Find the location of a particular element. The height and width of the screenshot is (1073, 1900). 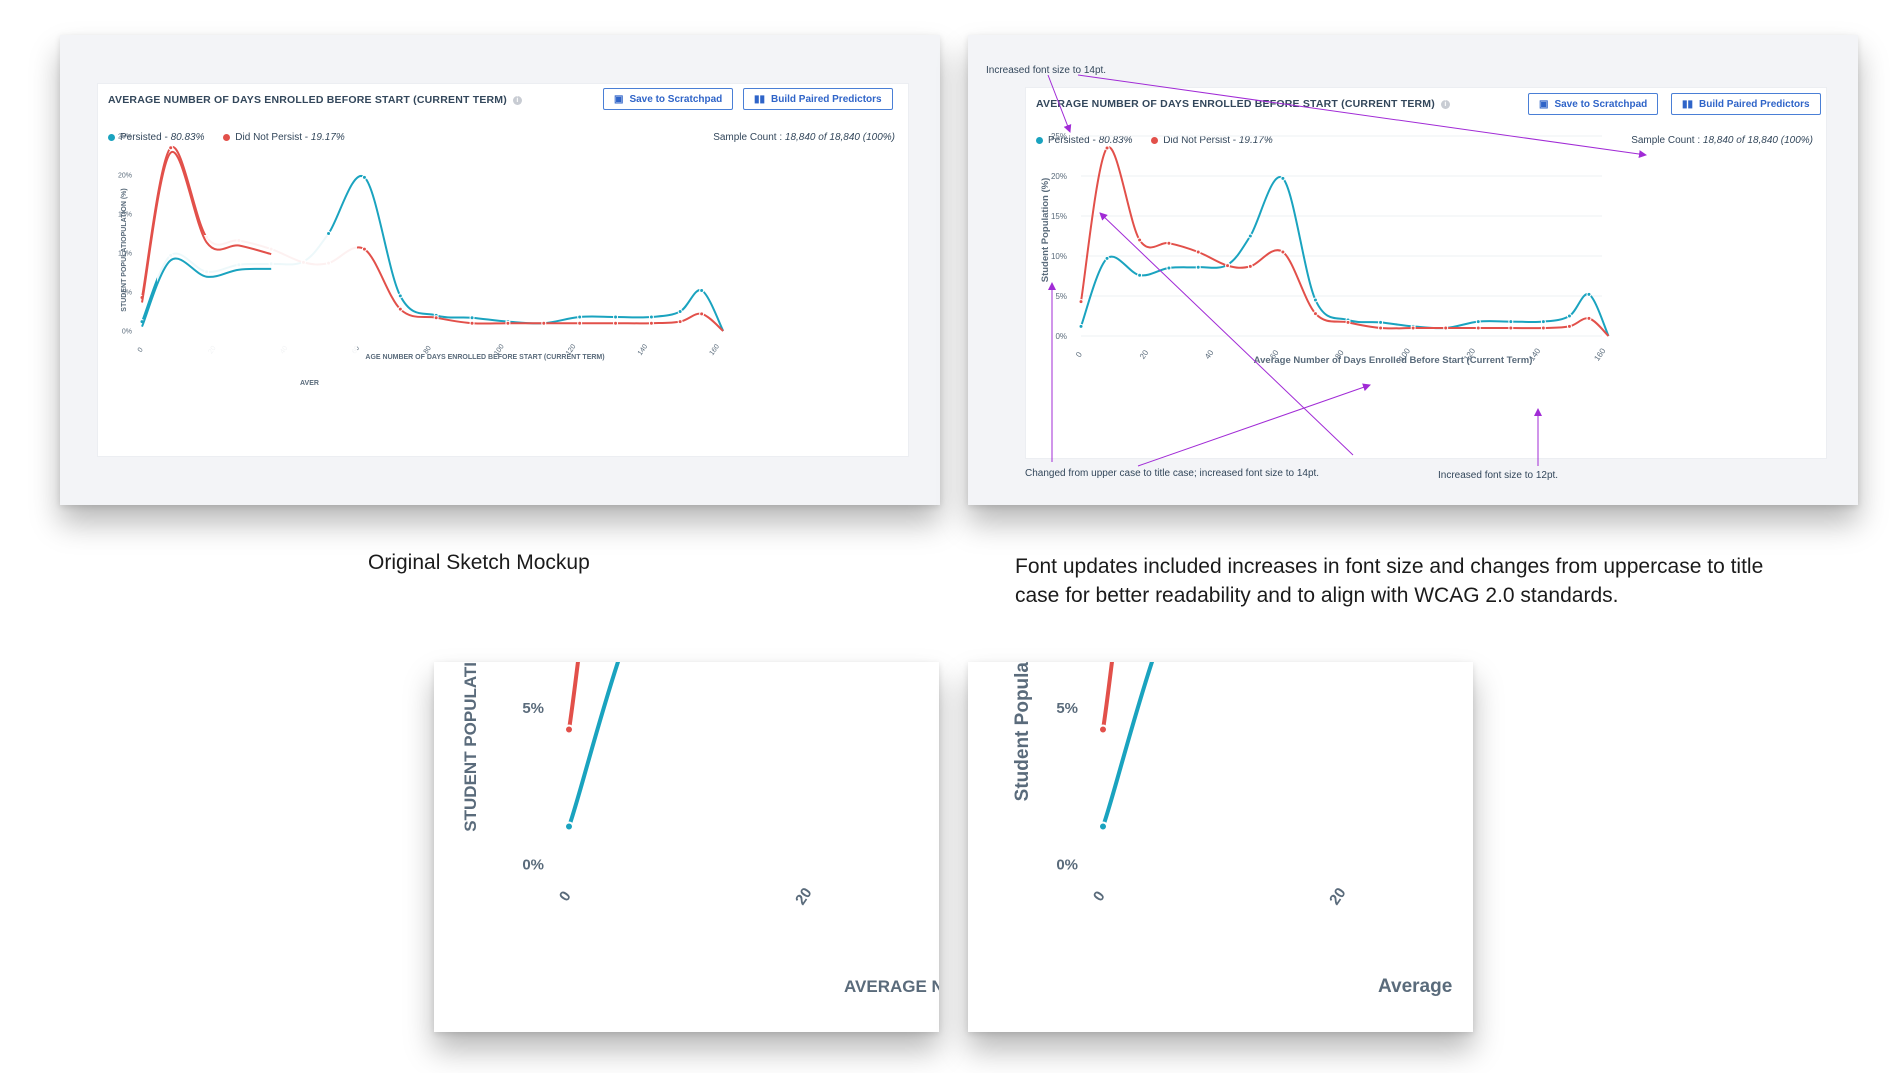

y-tick-label: 15% is located at coordinates (1059, 216).